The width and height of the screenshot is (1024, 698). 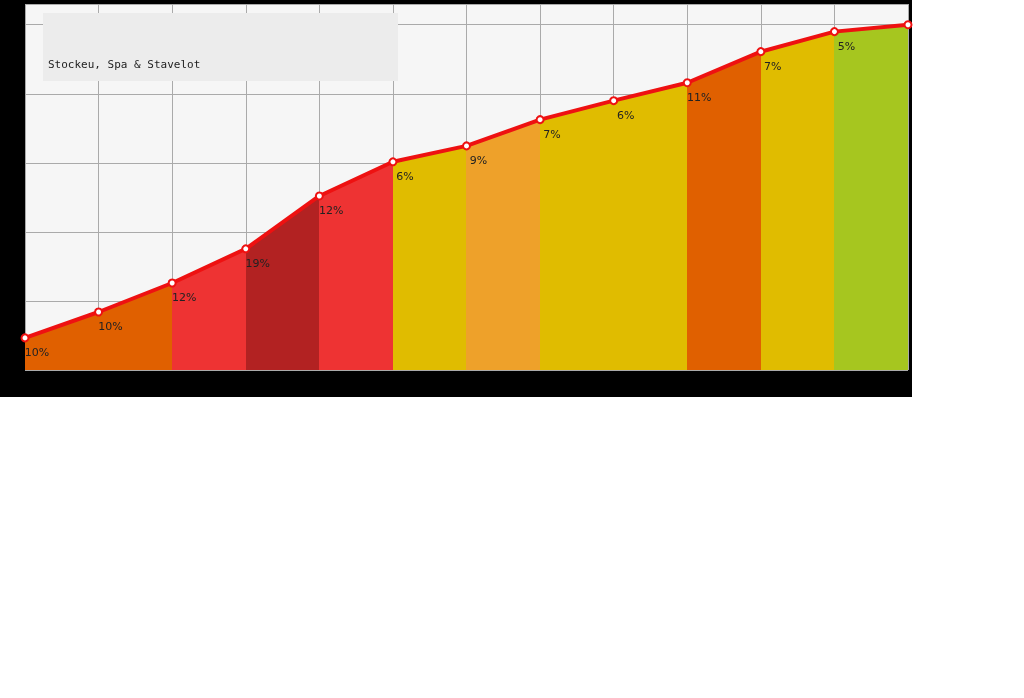 I want to click on annotation: 19%, so click(x=257, y=263).